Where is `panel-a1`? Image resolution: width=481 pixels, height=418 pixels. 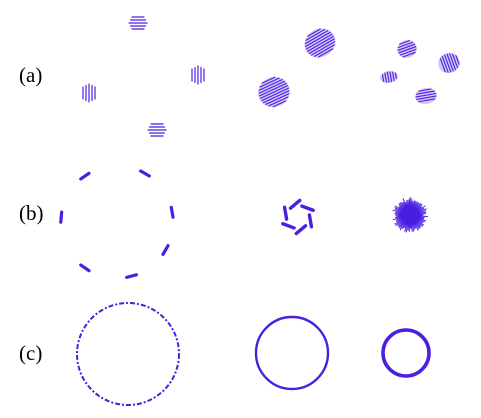
panel-a1 is located at coordinates (143, 76).